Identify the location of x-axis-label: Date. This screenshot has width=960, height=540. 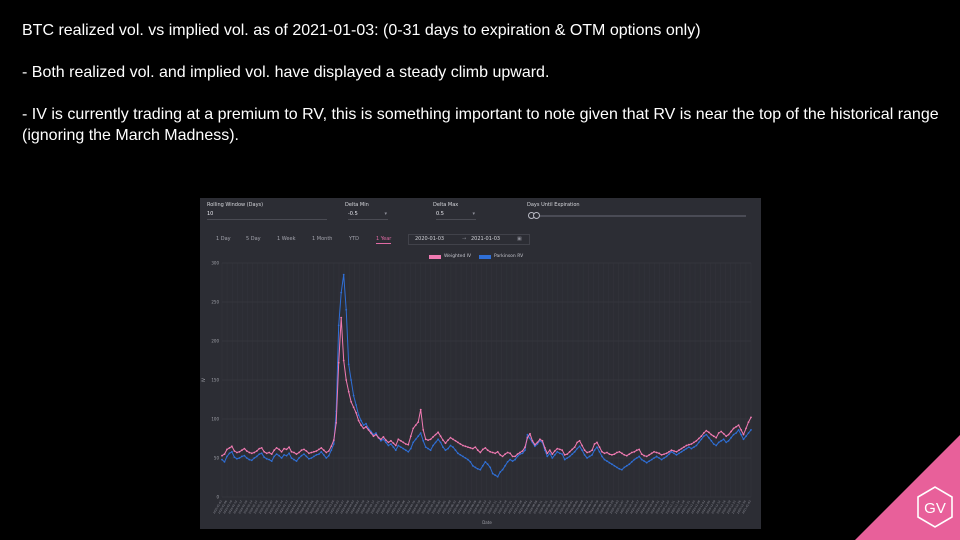
(487, 522).